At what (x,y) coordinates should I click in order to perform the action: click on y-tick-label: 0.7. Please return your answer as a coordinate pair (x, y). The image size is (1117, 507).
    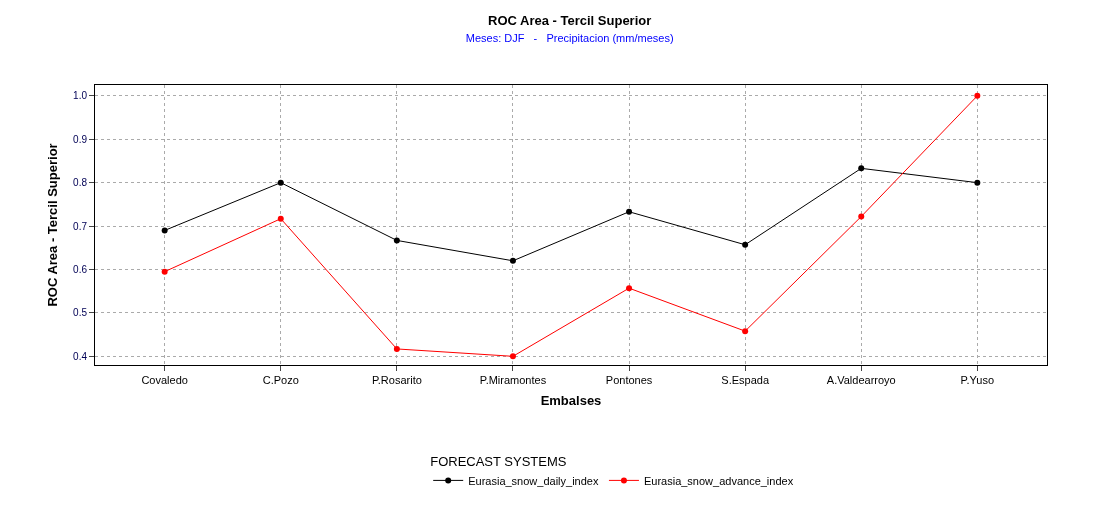
    Looking at the image, I should click on (80, 226).